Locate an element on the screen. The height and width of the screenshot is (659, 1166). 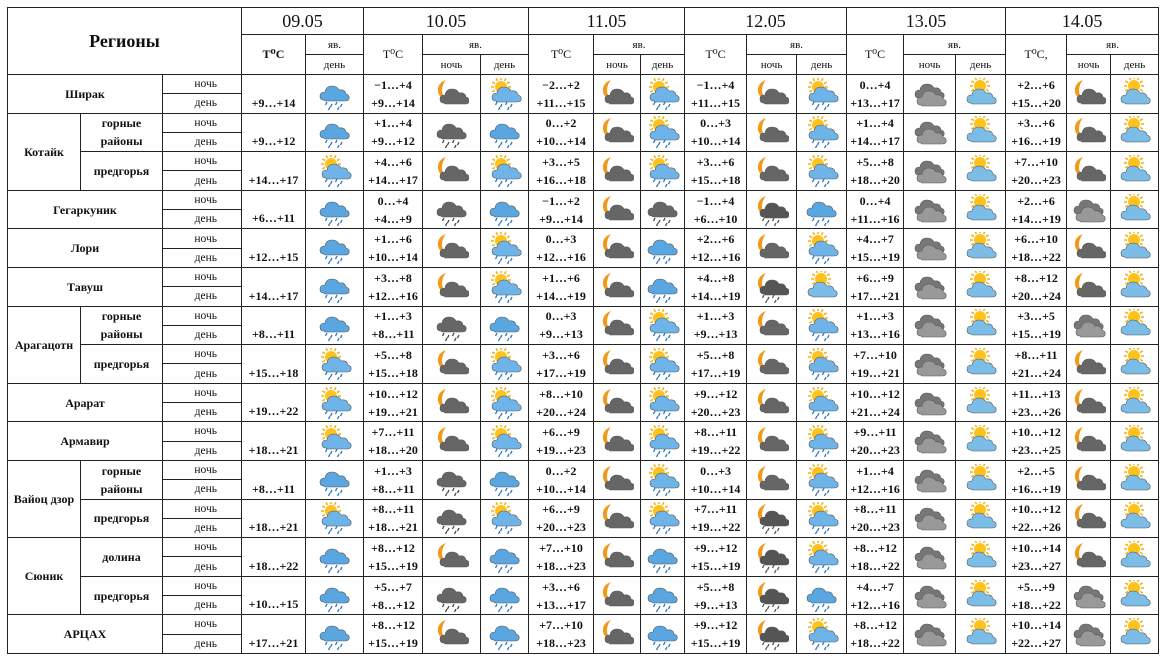
day-temp: +18…+23 is located at coordinates (561, 643).